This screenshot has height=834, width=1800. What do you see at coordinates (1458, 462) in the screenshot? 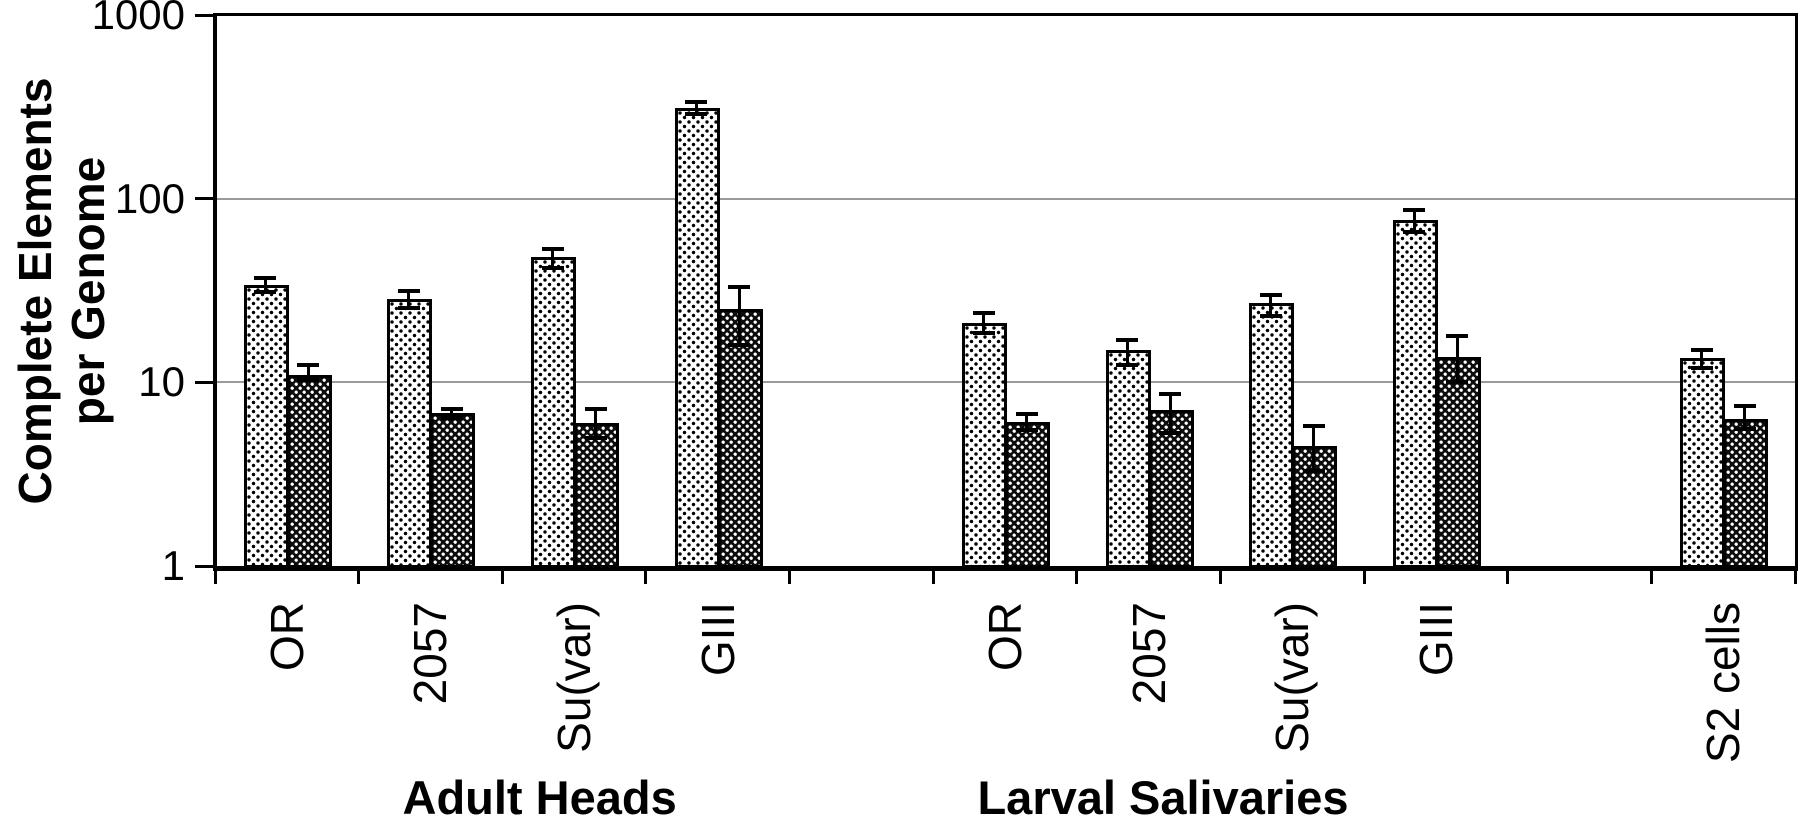
I see `bar-larval-salivaries-giii-dark` at bounding box center [1458, 462].